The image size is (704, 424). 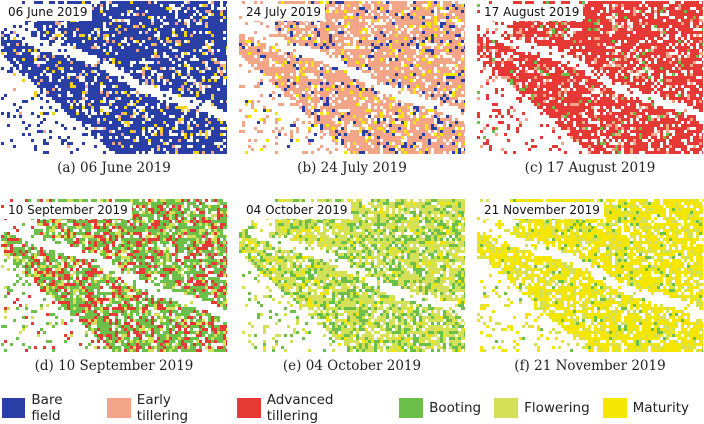 I want to click on map-svg-f, so click(x=590, y=275).